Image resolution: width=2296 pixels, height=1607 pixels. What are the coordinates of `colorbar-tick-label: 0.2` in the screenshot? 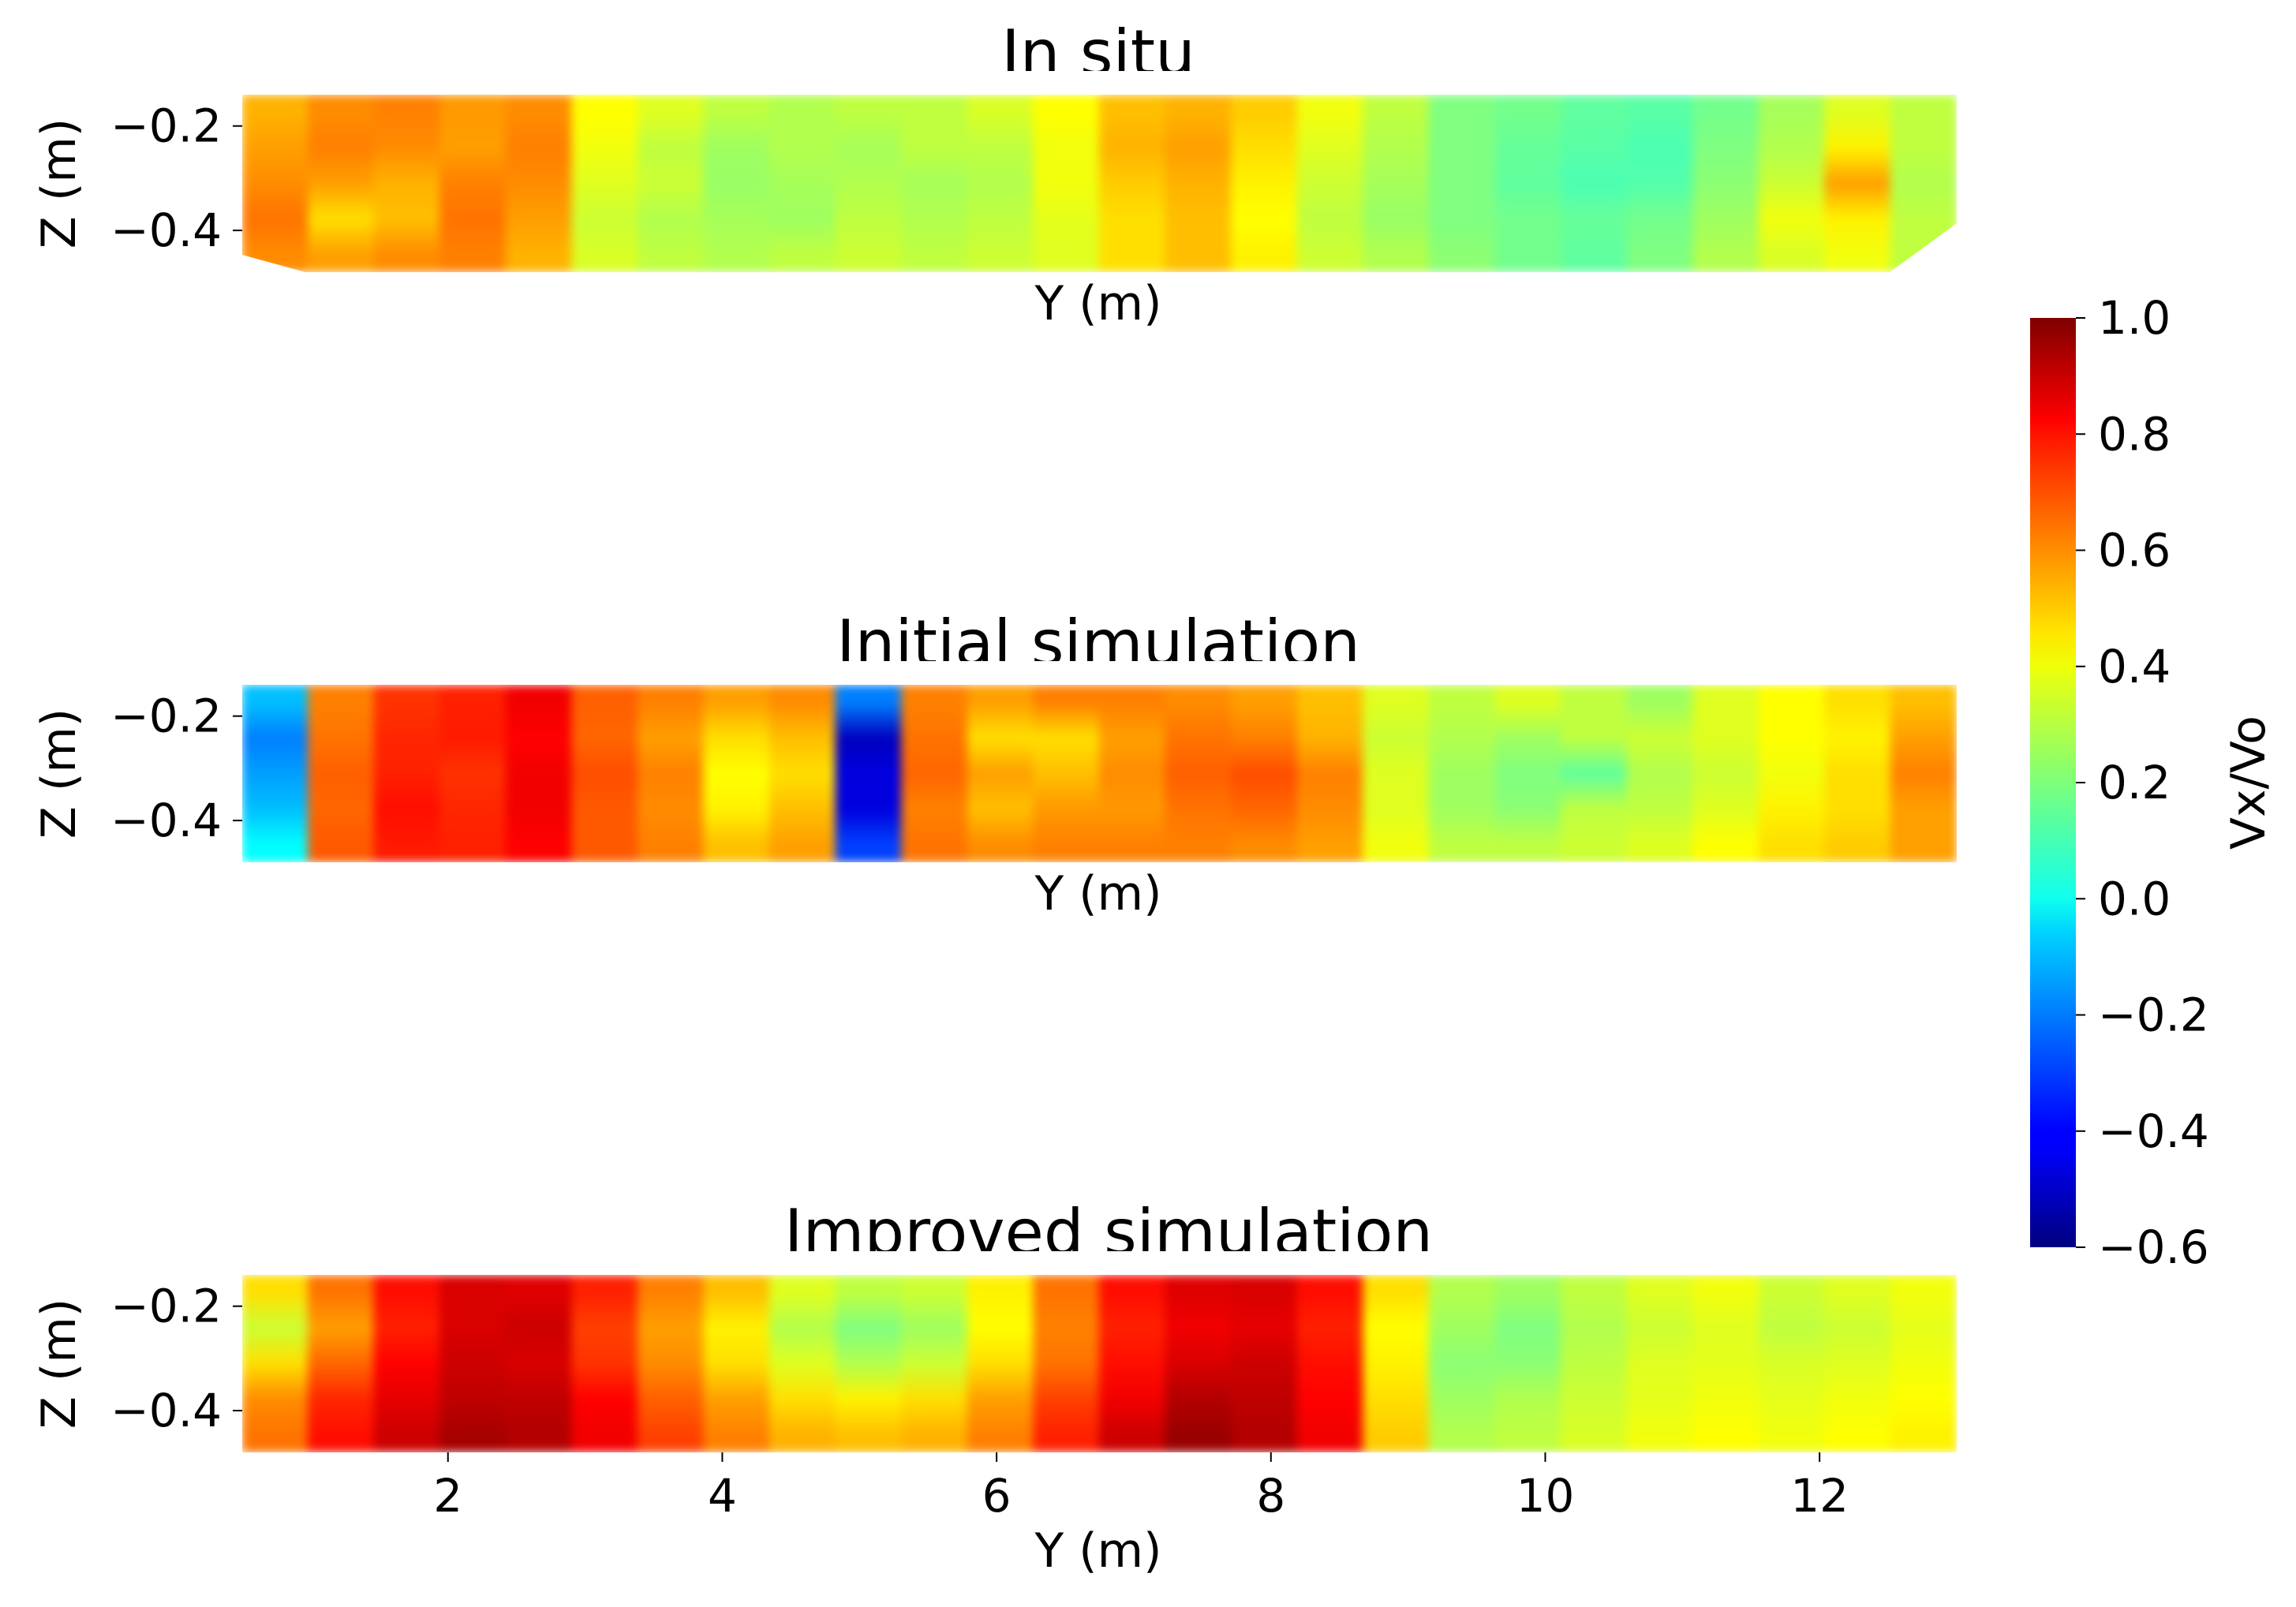 It's located at (2134, 782).